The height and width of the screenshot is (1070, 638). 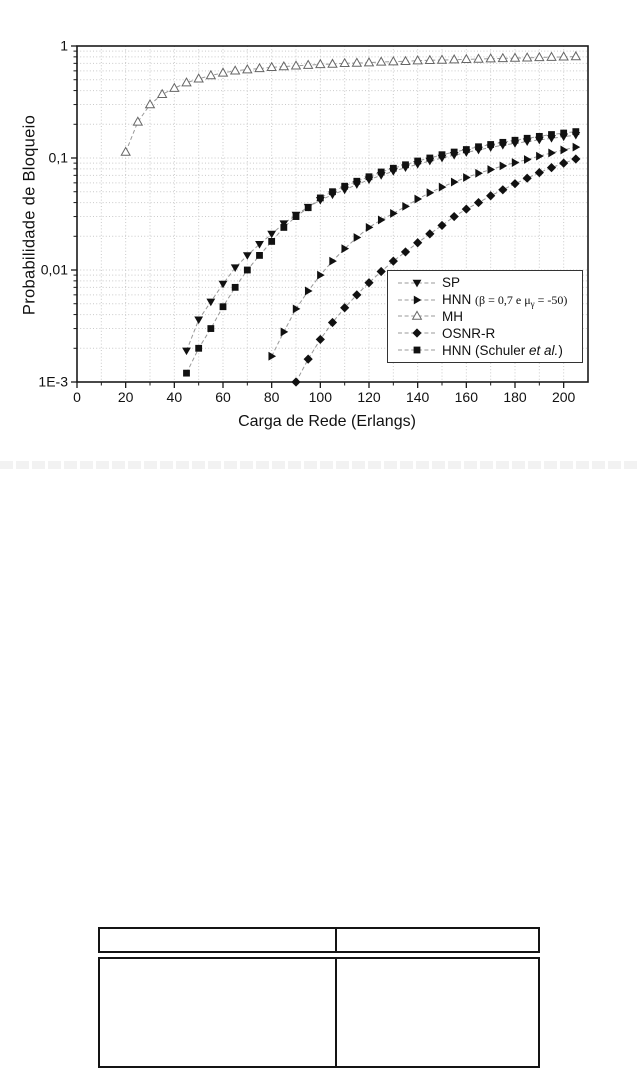 What do you see at coordinates (502, 350) in the screenshot?
I see `legend-label-hnn-schuler: HNN (Schuler et al.)` at bounding box center [502, 350].